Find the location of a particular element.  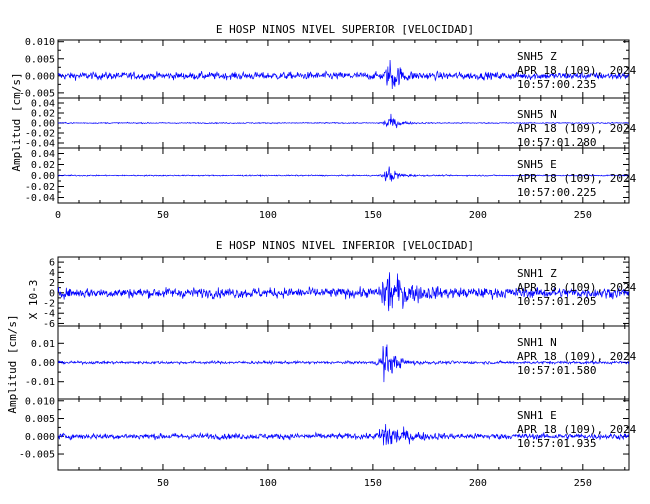

y-tick-label: -4 is located at coordinates (49, 314).